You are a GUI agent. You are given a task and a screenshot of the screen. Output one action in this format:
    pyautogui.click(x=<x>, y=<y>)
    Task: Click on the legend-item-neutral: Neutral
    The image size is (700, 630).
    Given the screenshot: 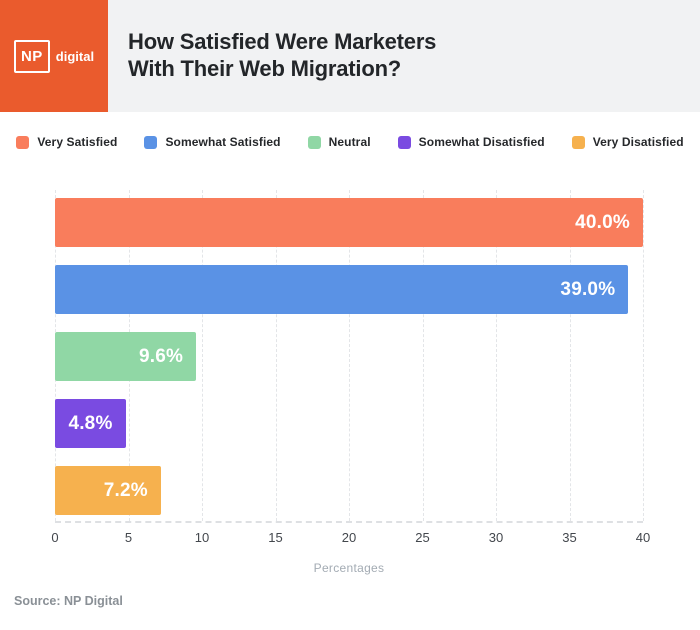 What is the action you would take?
    pyautogui.click(x=339, y=142)
    